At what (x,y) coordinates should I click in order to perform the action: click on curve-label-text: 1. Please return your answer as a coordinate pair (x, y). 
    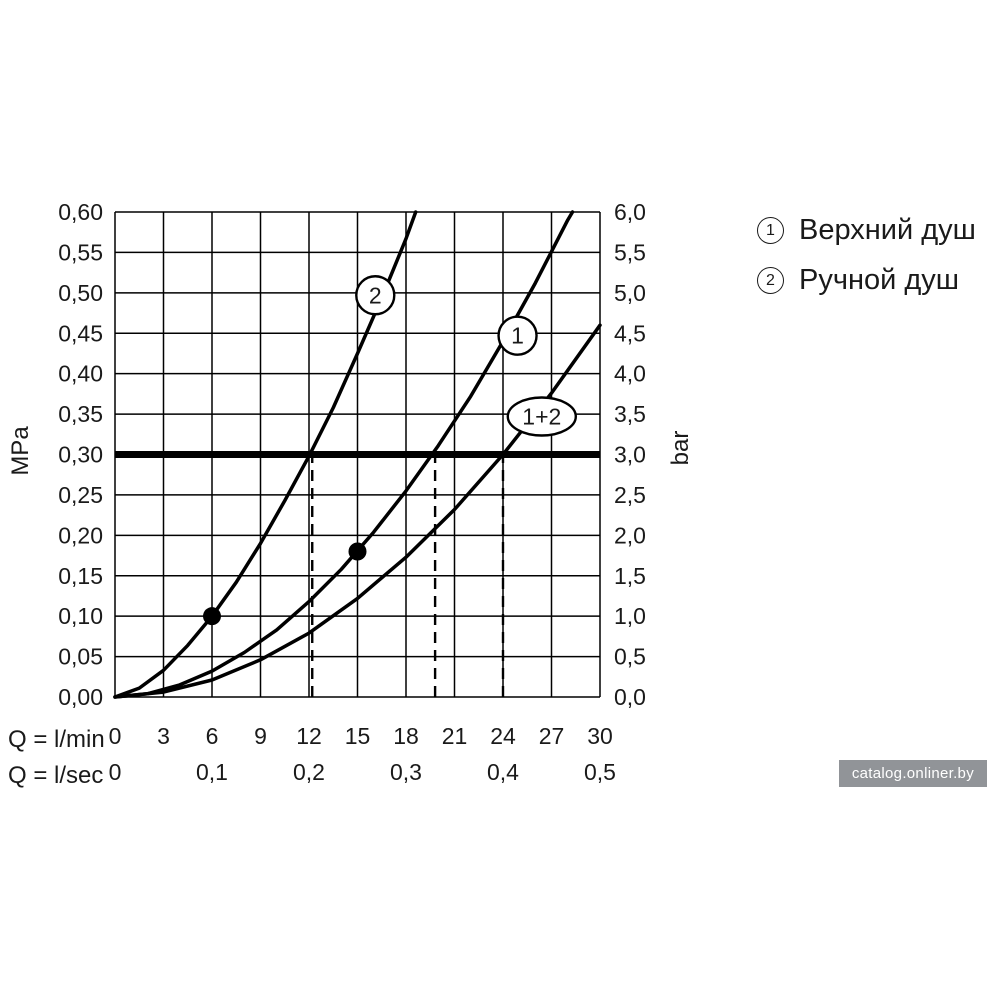
    Looking at the image, I should click on (517, 336).